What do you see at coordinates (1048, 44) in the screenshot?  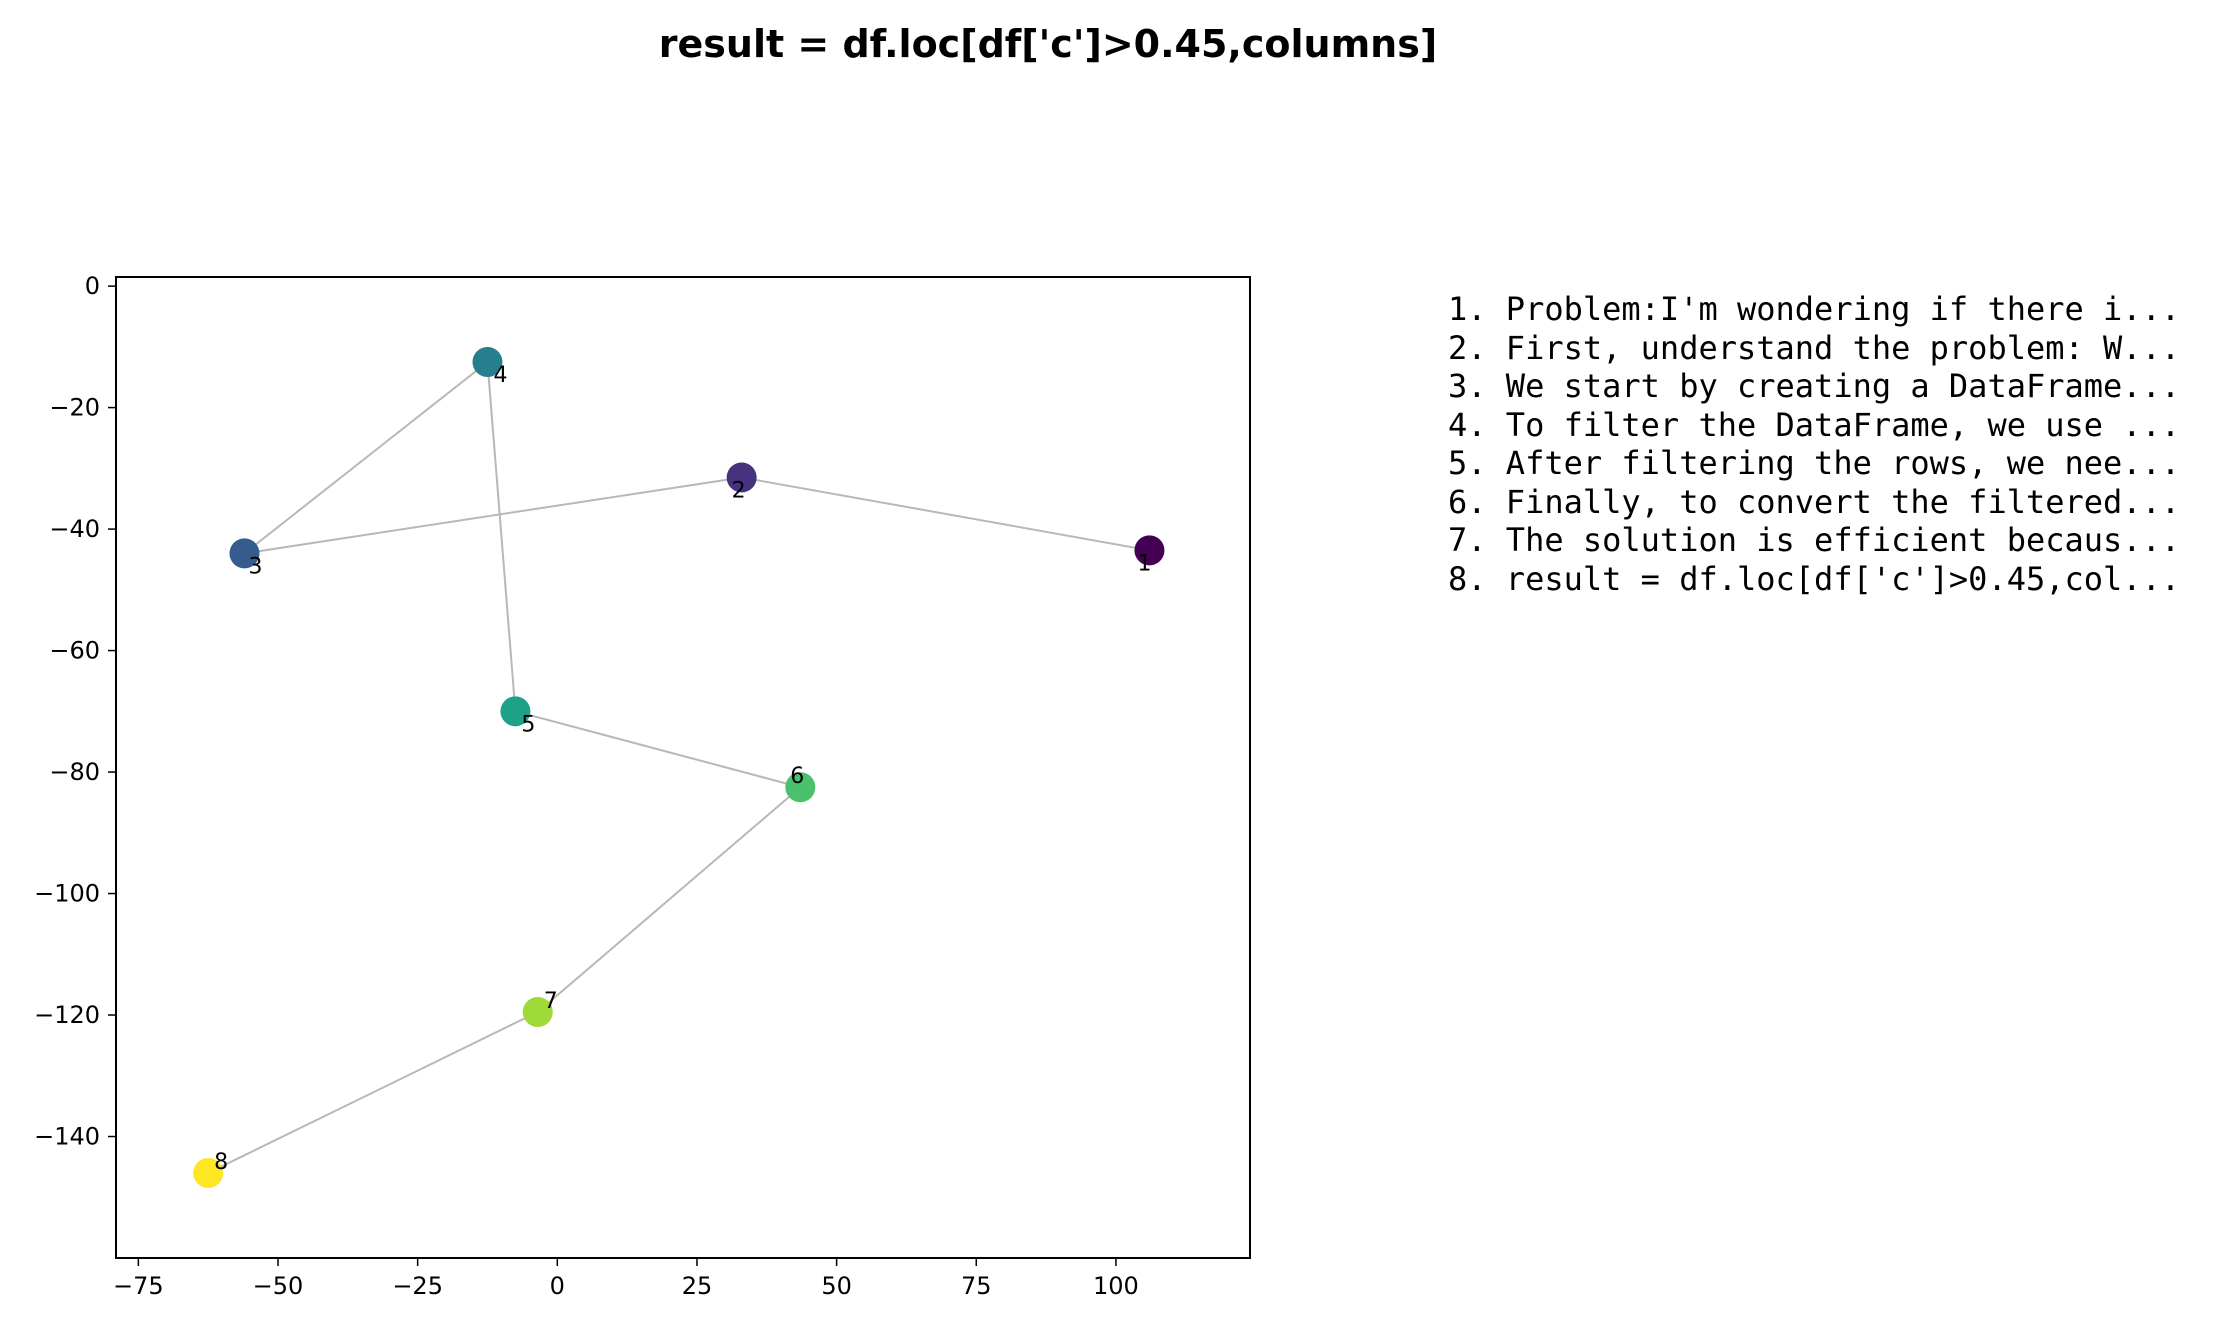 I see `chart-title: result = df.loc[df['c']>0.45,columns]` at bounding box center [1048, 44].